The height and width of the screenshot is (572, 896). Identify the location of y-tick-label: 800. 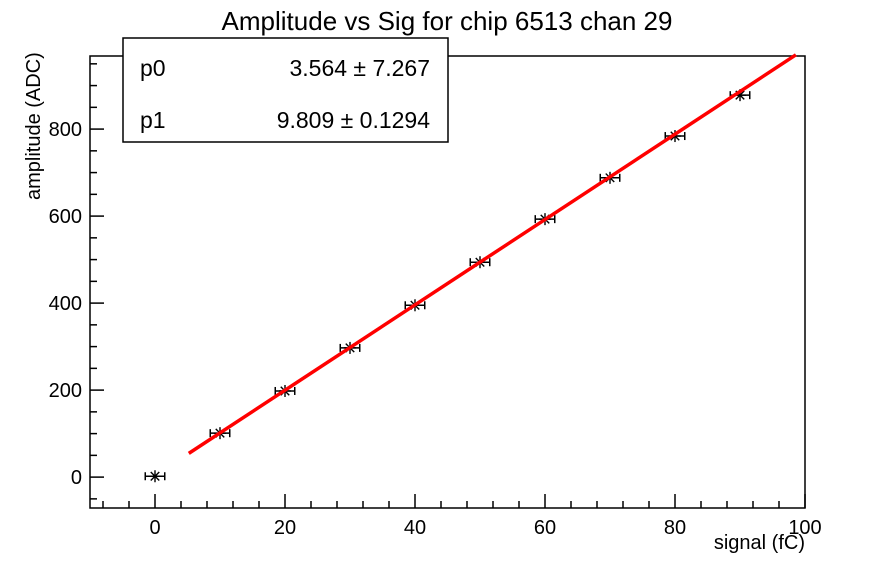
(65, 130).